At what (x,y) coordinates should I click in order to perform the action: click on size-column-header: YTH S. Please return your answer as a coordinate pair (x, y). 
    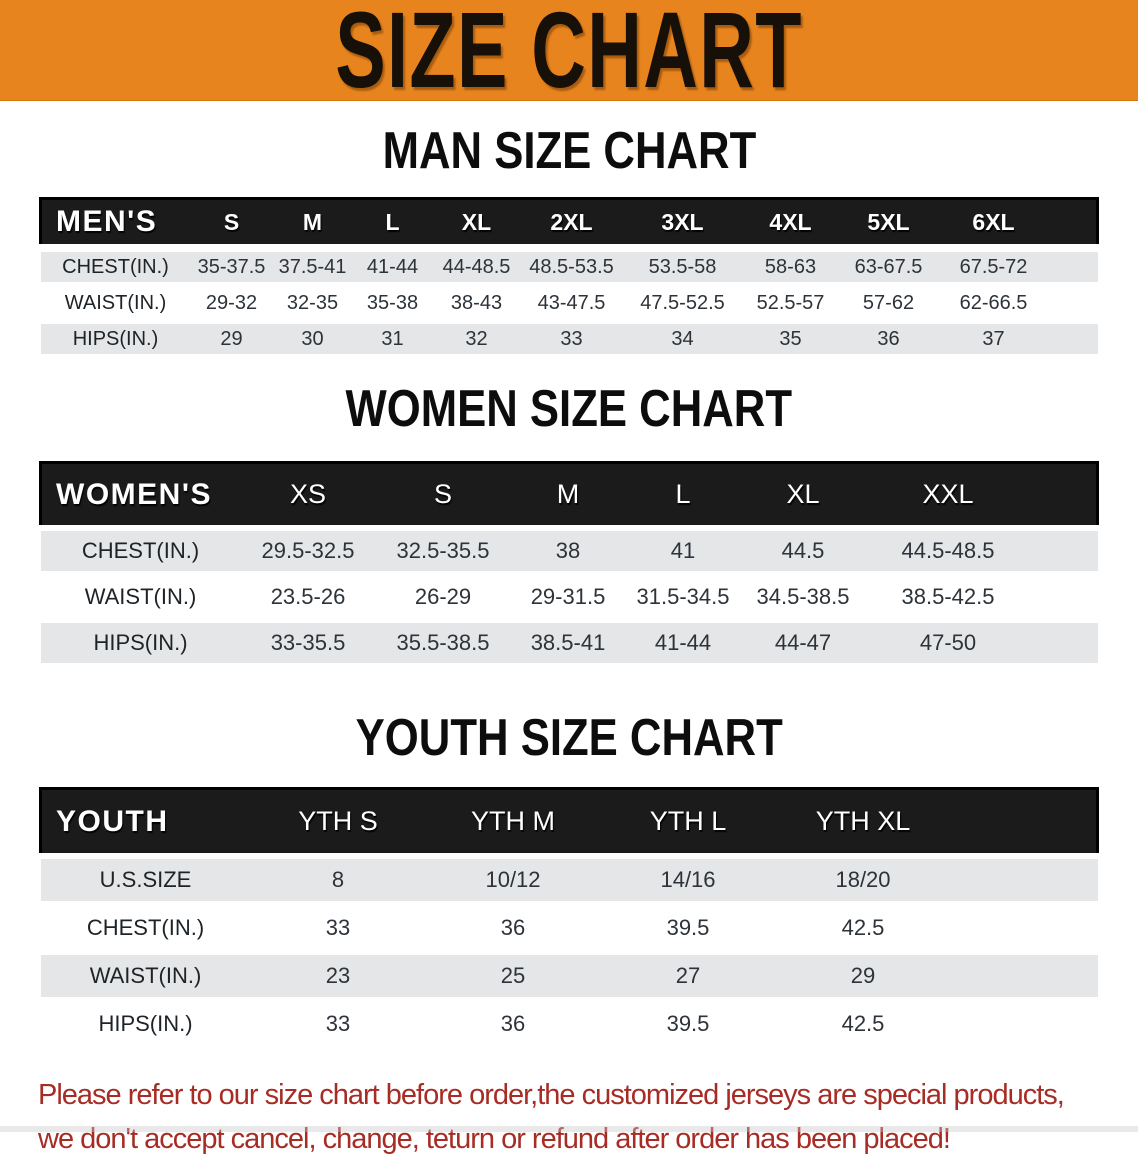
    Looking at the image, I should click on (338, 822).